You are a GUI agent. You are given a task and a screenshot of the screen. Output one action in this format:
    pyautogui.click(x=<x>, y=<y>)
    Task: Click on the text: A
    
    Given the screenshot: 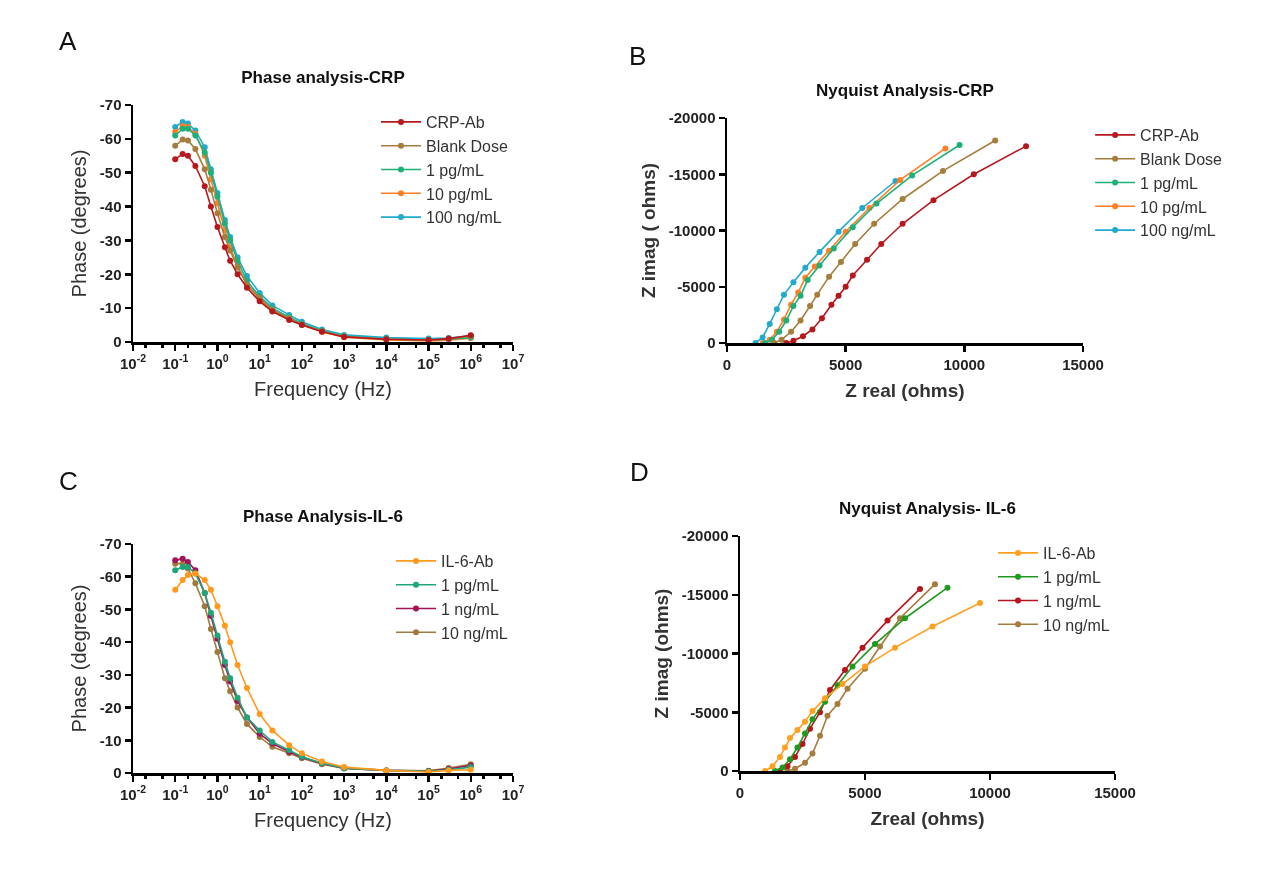 What is the action you would take?
    pyautogui.click(x=68, y=41)
    